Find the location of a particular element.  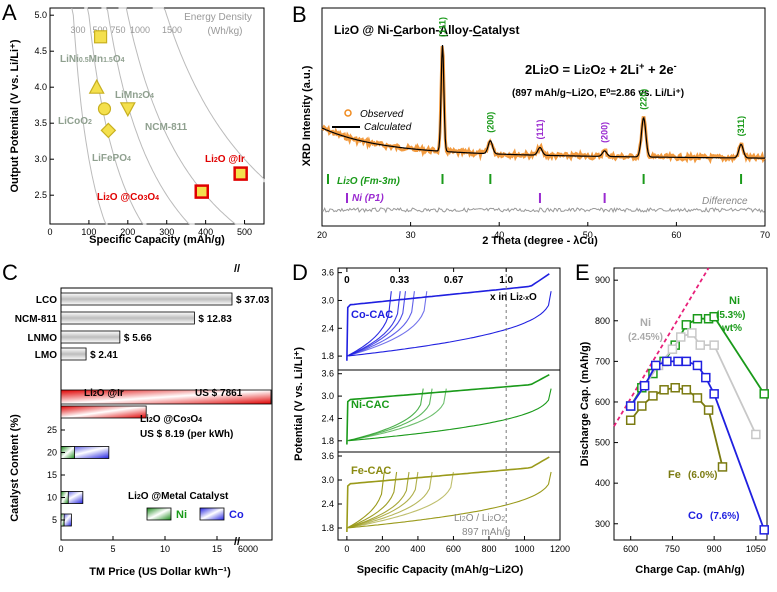

y-tick-label: 4.5 is located at coordinates (40, 51).